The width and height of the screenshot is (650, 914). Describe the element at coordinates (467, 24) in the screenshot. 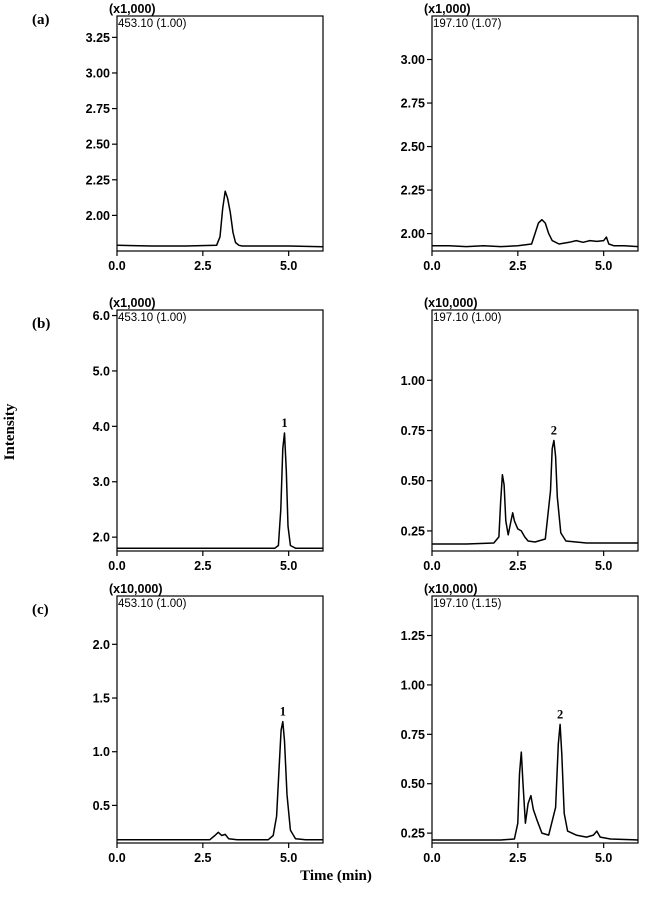

I see `ion-label: 197.10 (1.07)` at that location.